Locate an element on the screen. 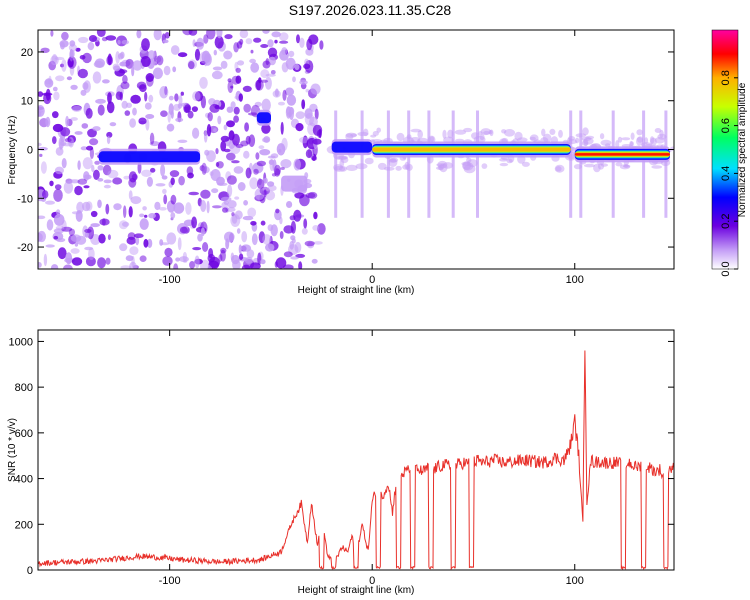 Image resolution: width=750 pixels, height=600 pixels. colorbar-ticks: 0.0 0.2 0.4 0.6 0.8 is located at coordinates (729, 173).